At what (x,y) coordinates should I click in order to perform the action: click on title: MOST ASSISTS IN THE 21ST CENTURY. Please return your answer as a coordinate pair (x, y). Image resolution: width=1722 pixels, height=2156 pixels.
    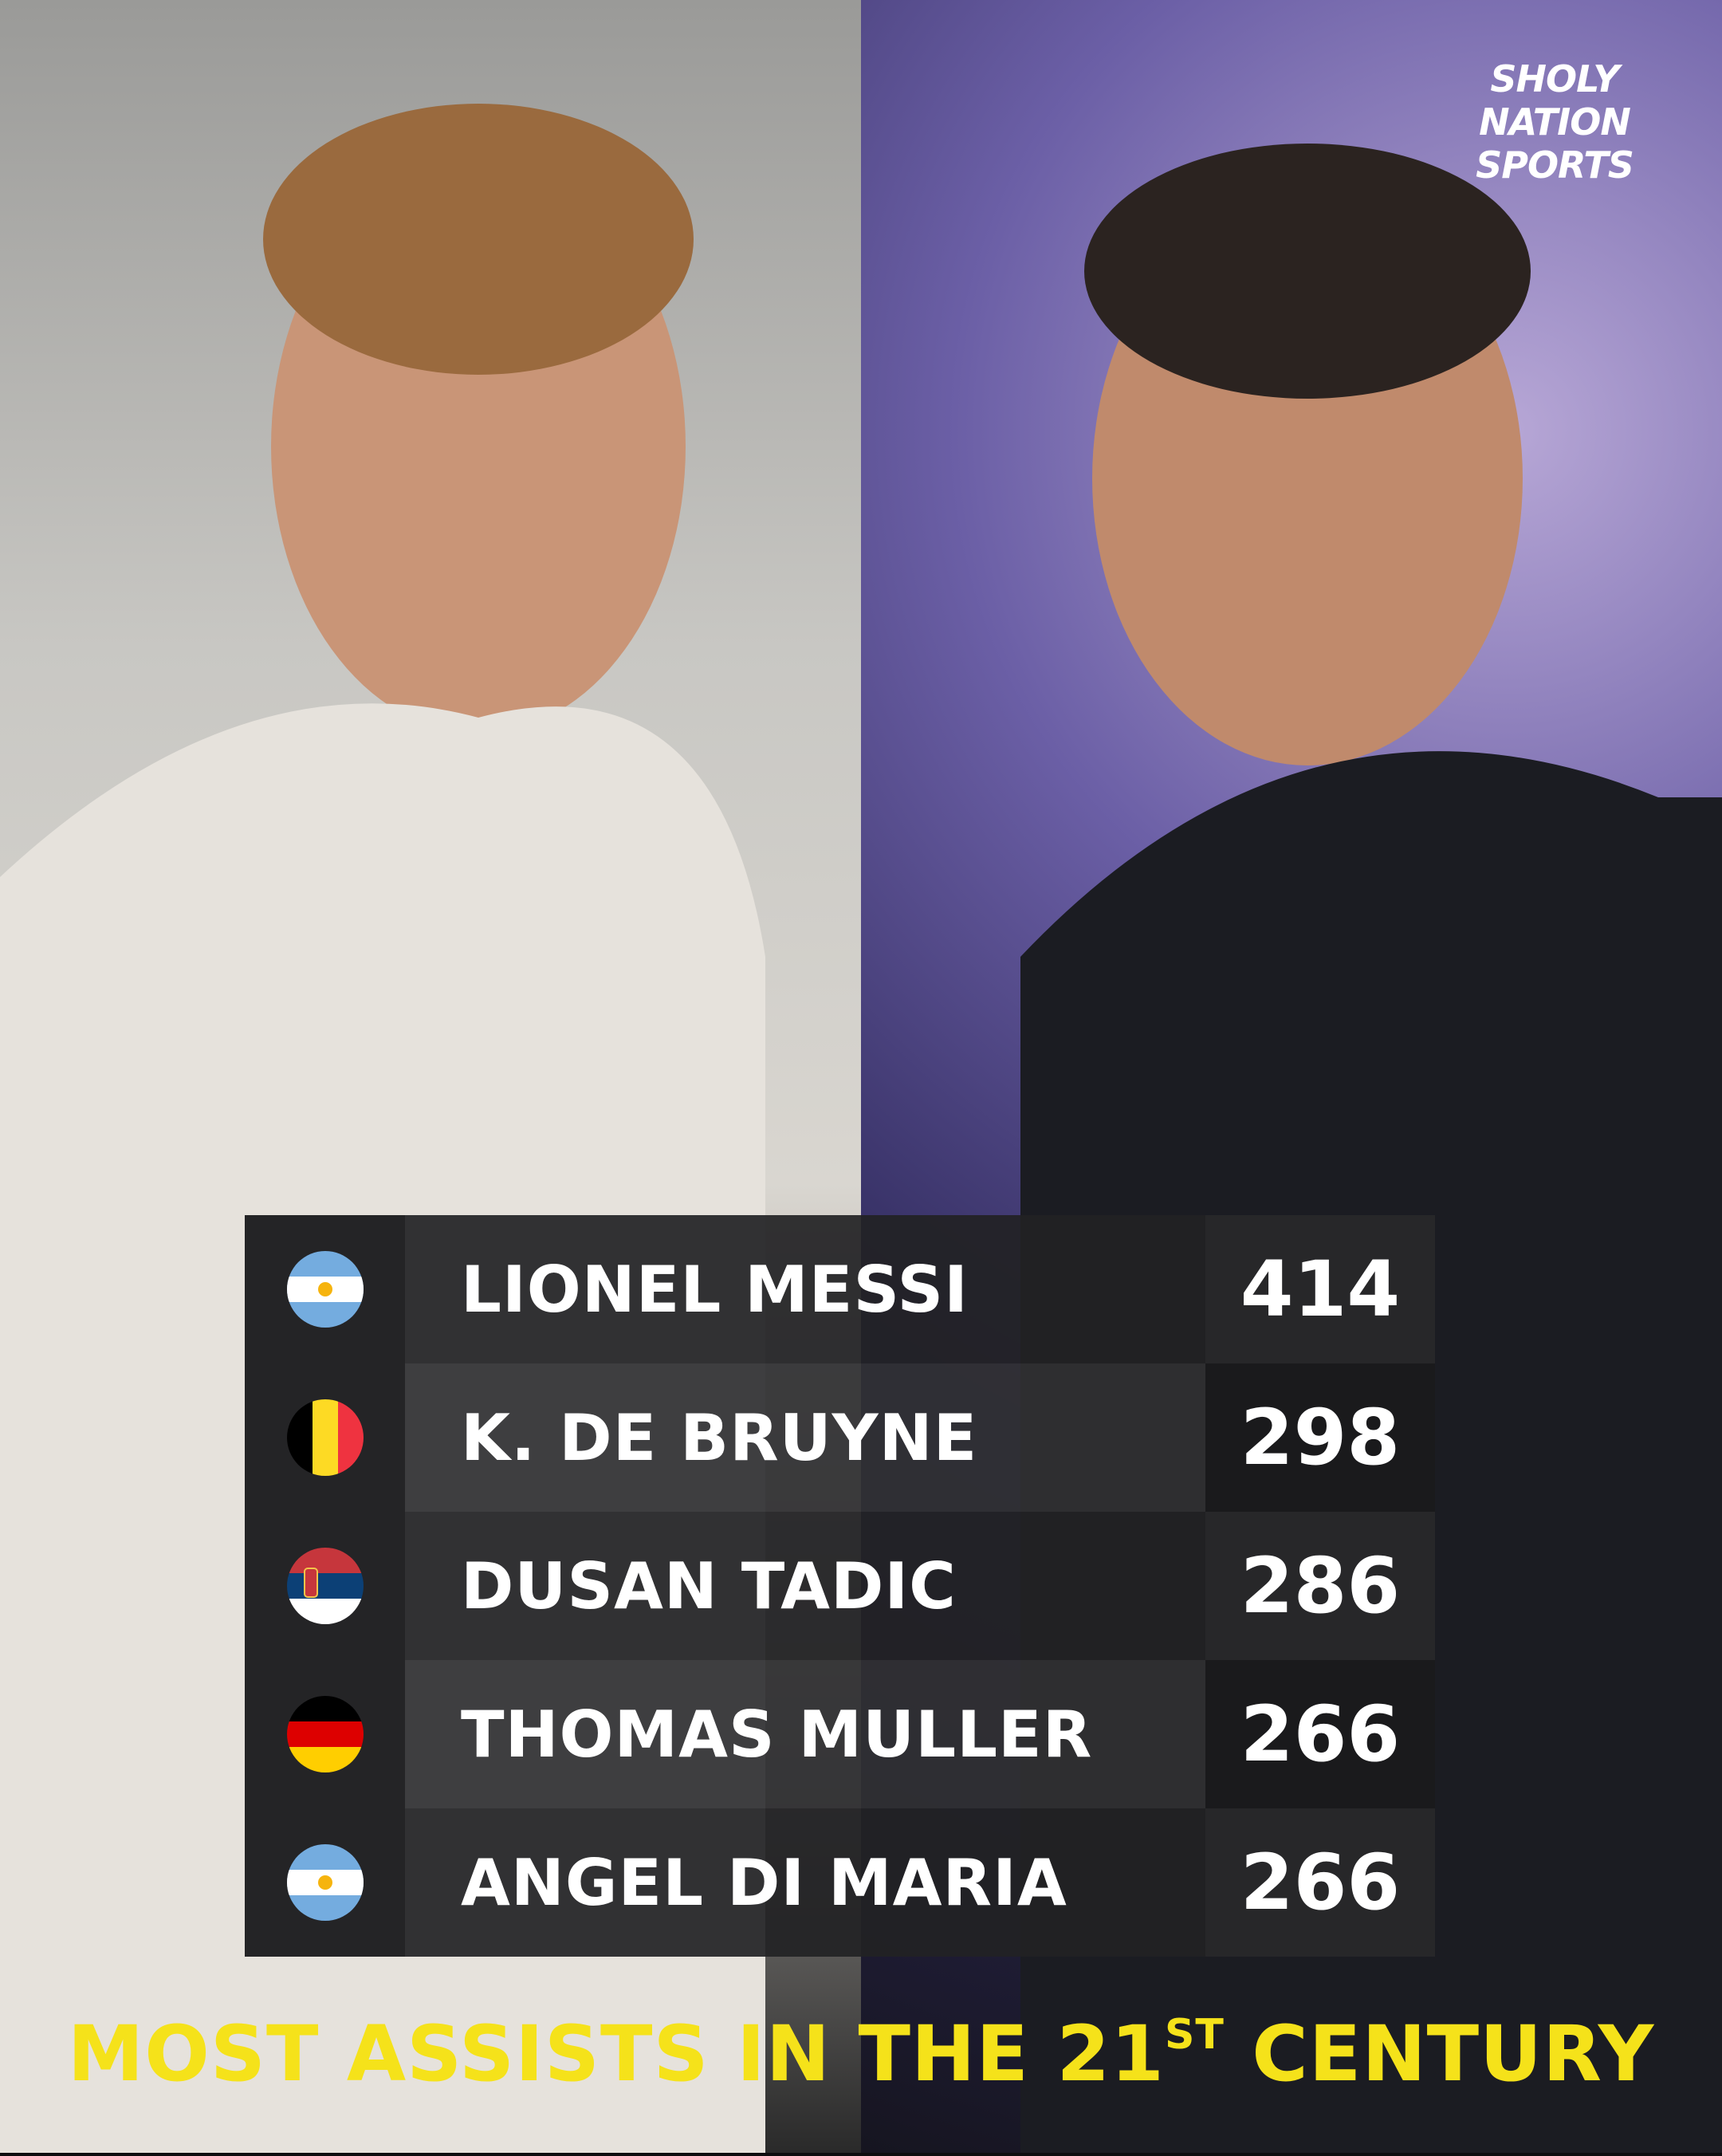
    Looking at the image, I should click on (861, 2054).